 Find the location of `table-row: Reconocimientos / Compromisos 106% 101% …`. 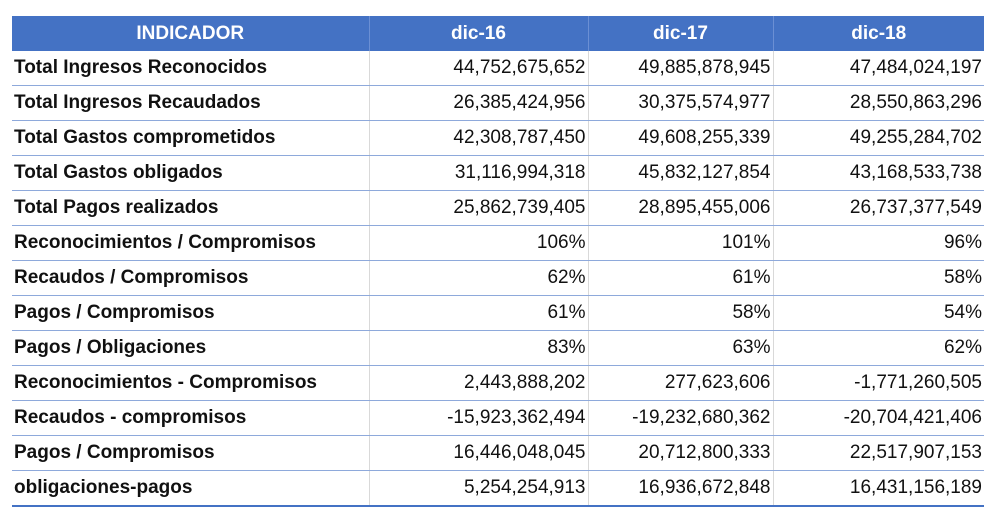

table-row: Reconocimientos / Compromisos 106% 101% … is located at coordinates (498, 243).